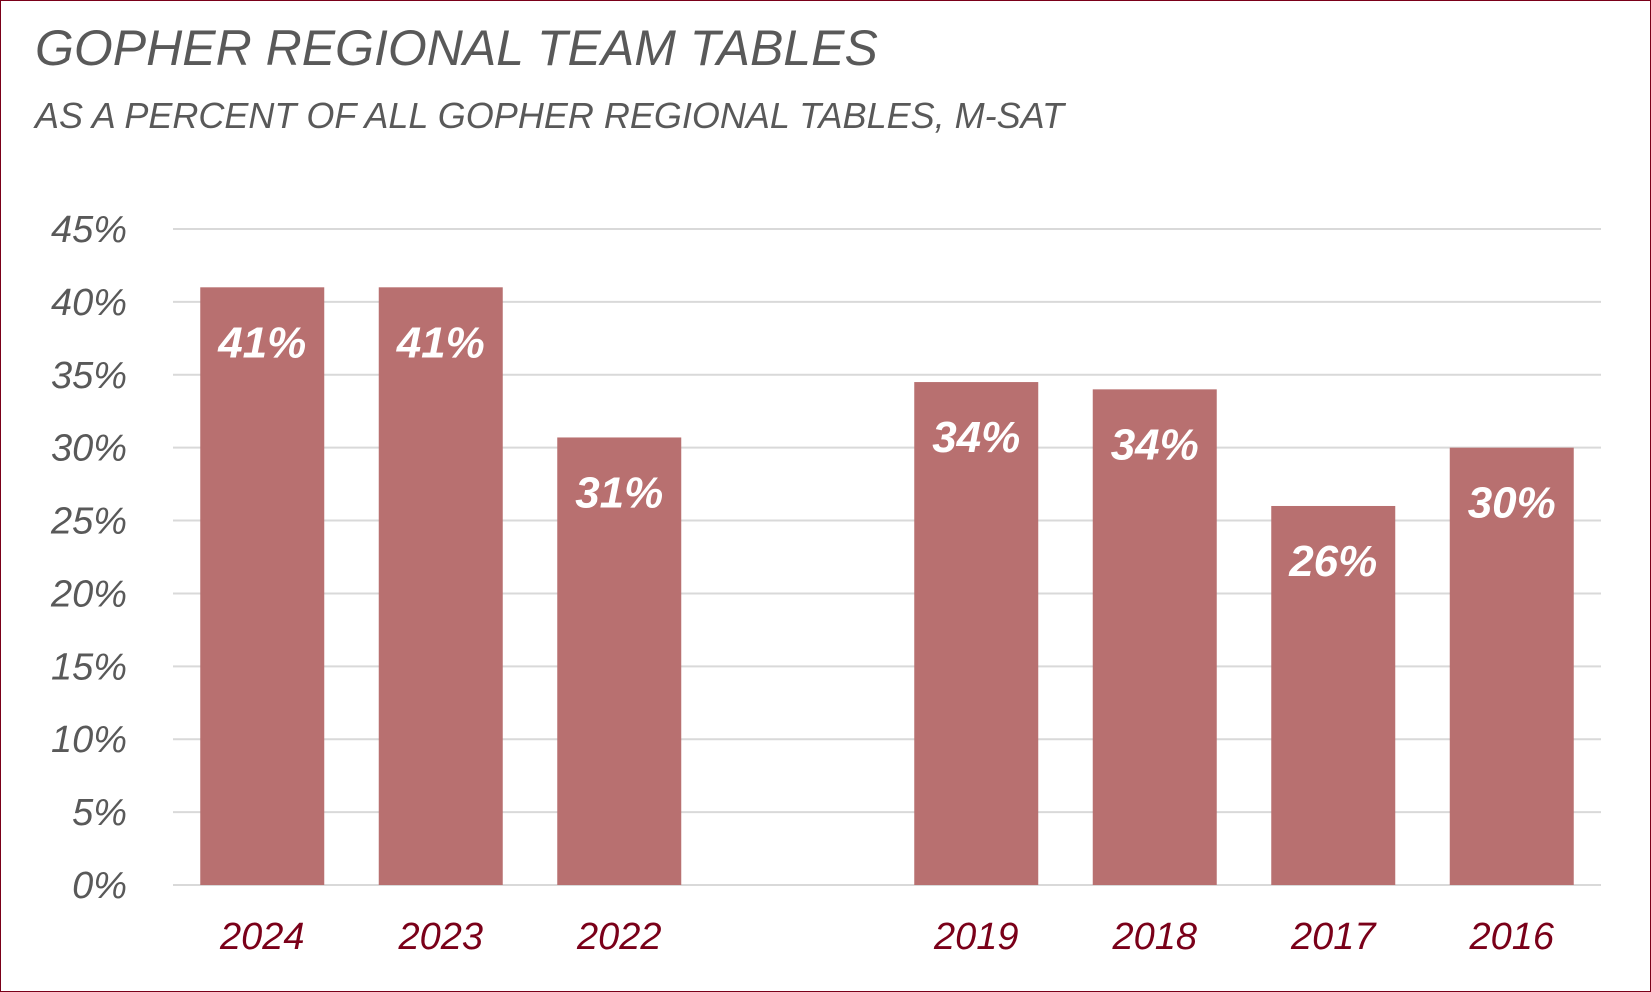 The width and height of the screenshot is (1651, 992). What do you see at coordinates (440, 586) in the screenshot?
I see `bar-2023` at bounding box center [440, 586].